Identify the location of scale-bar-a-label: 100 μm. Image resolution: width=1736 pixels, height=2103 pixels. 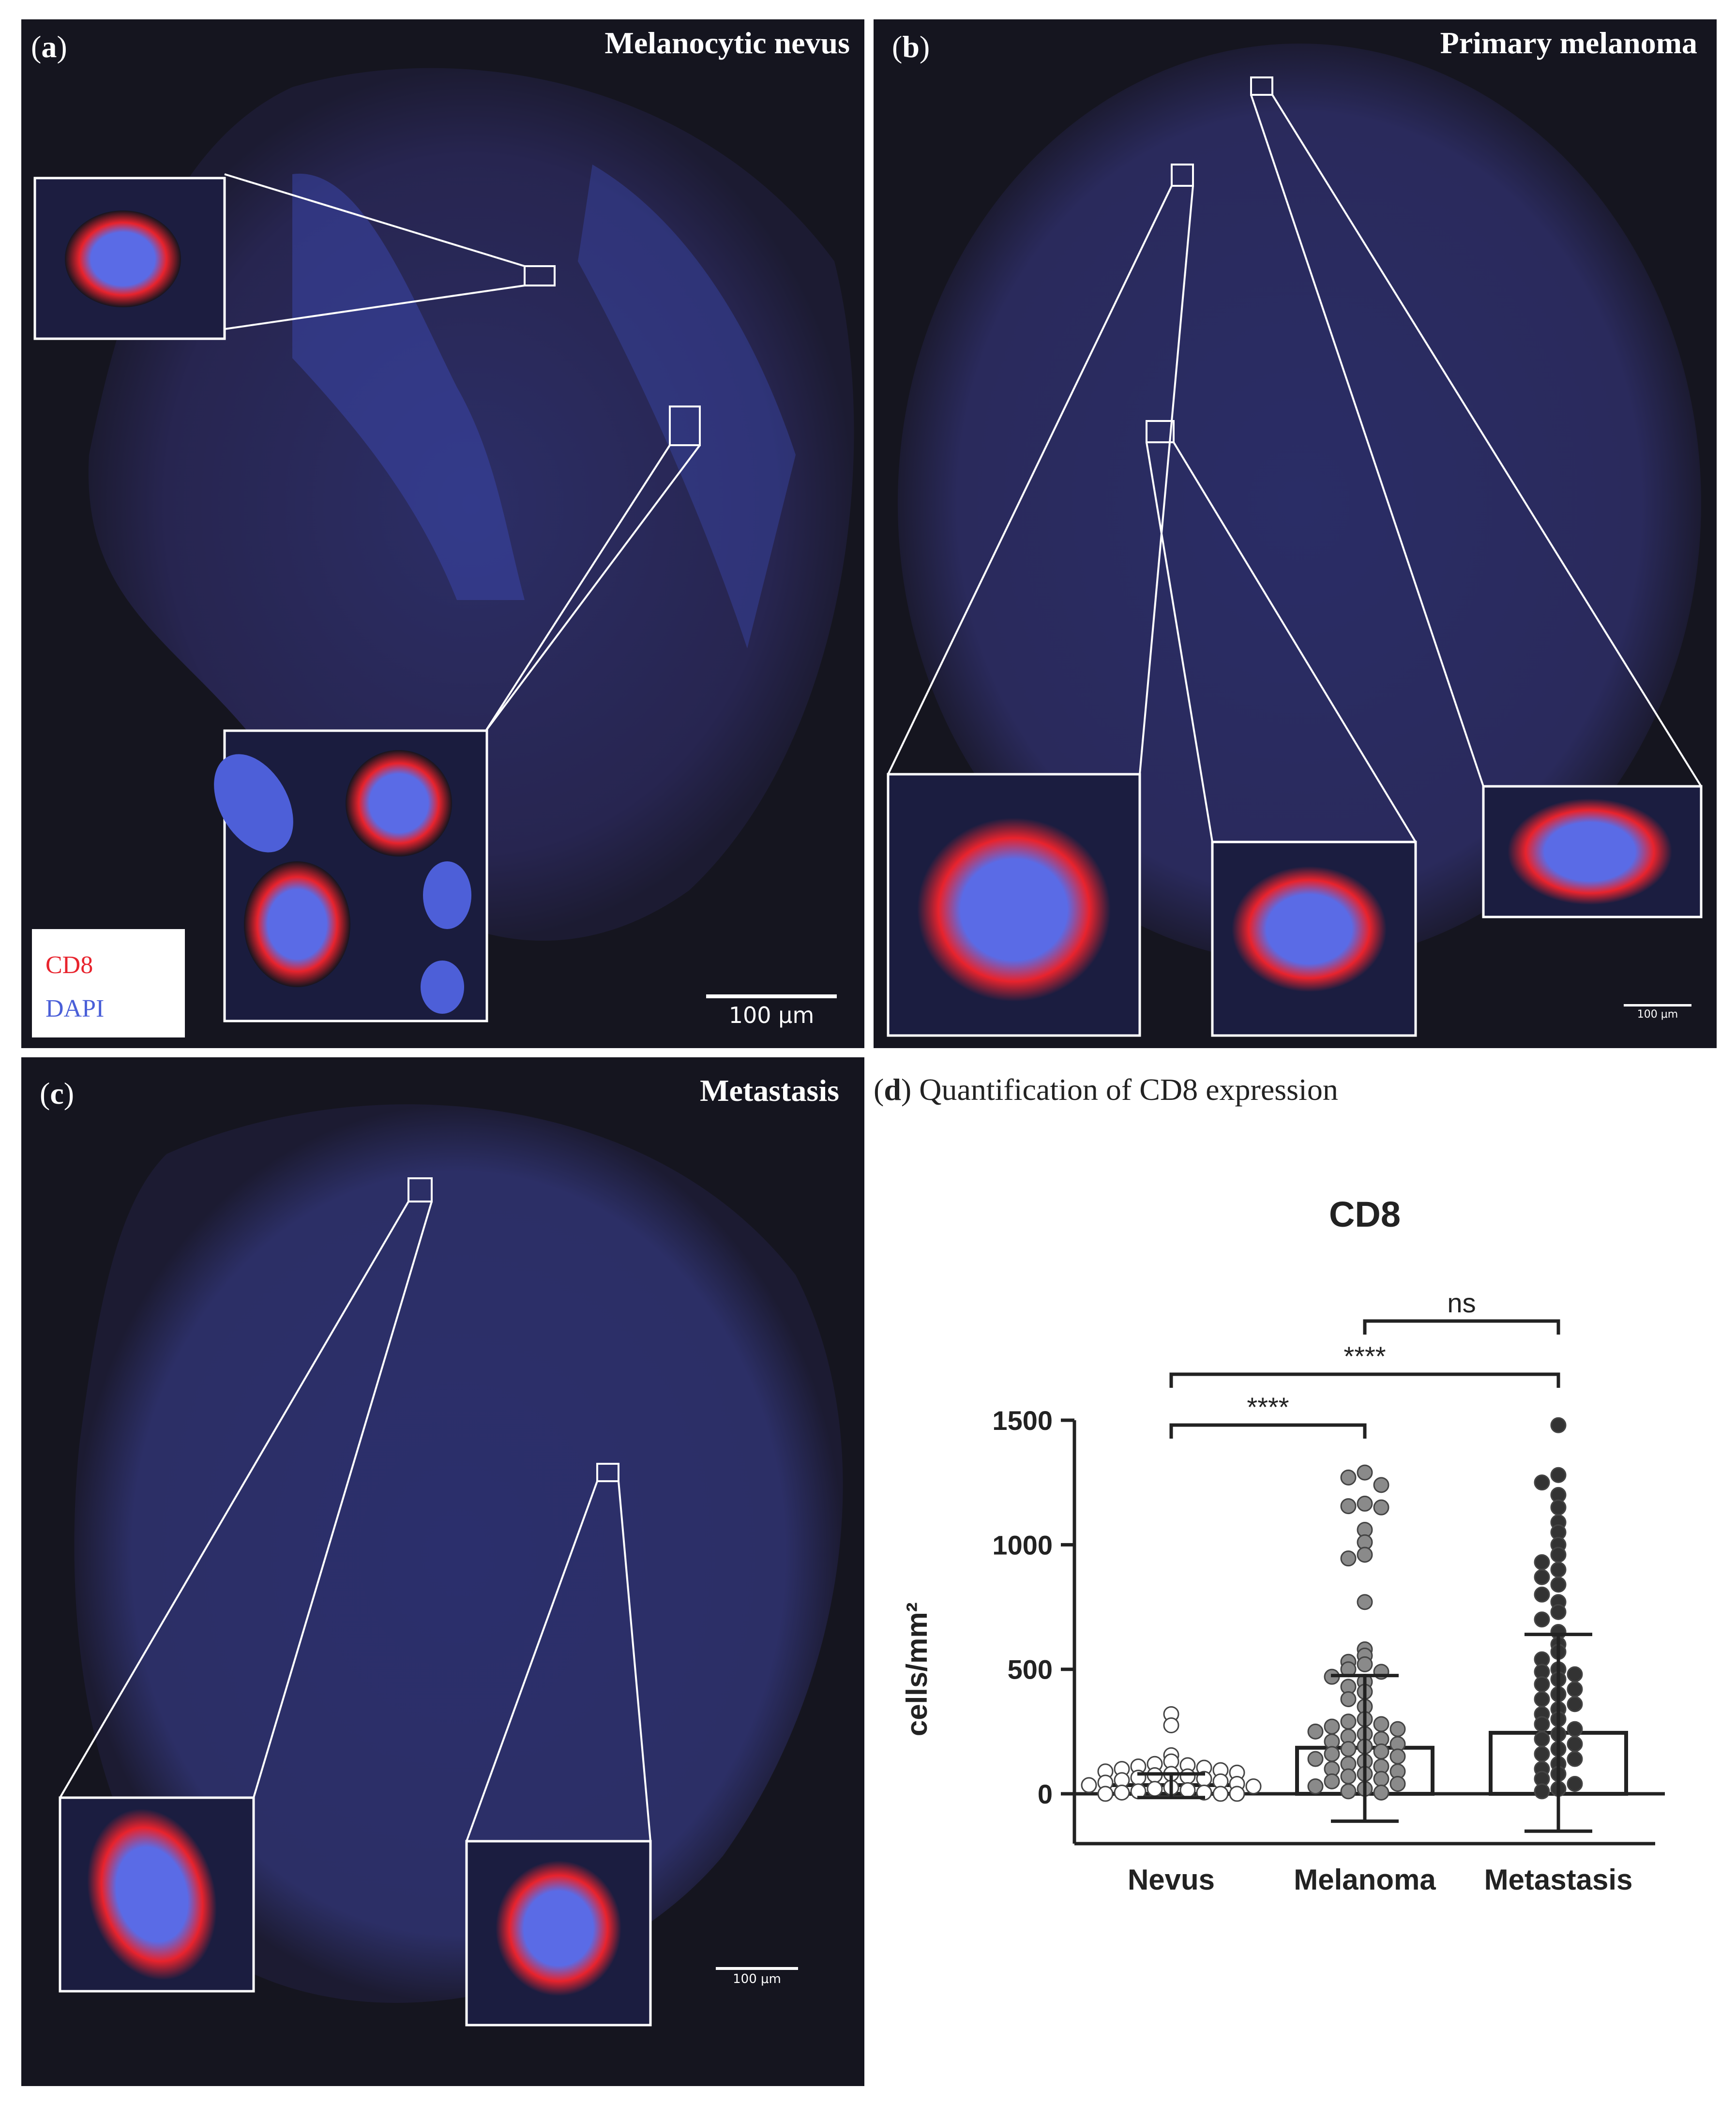
(771, 1015).